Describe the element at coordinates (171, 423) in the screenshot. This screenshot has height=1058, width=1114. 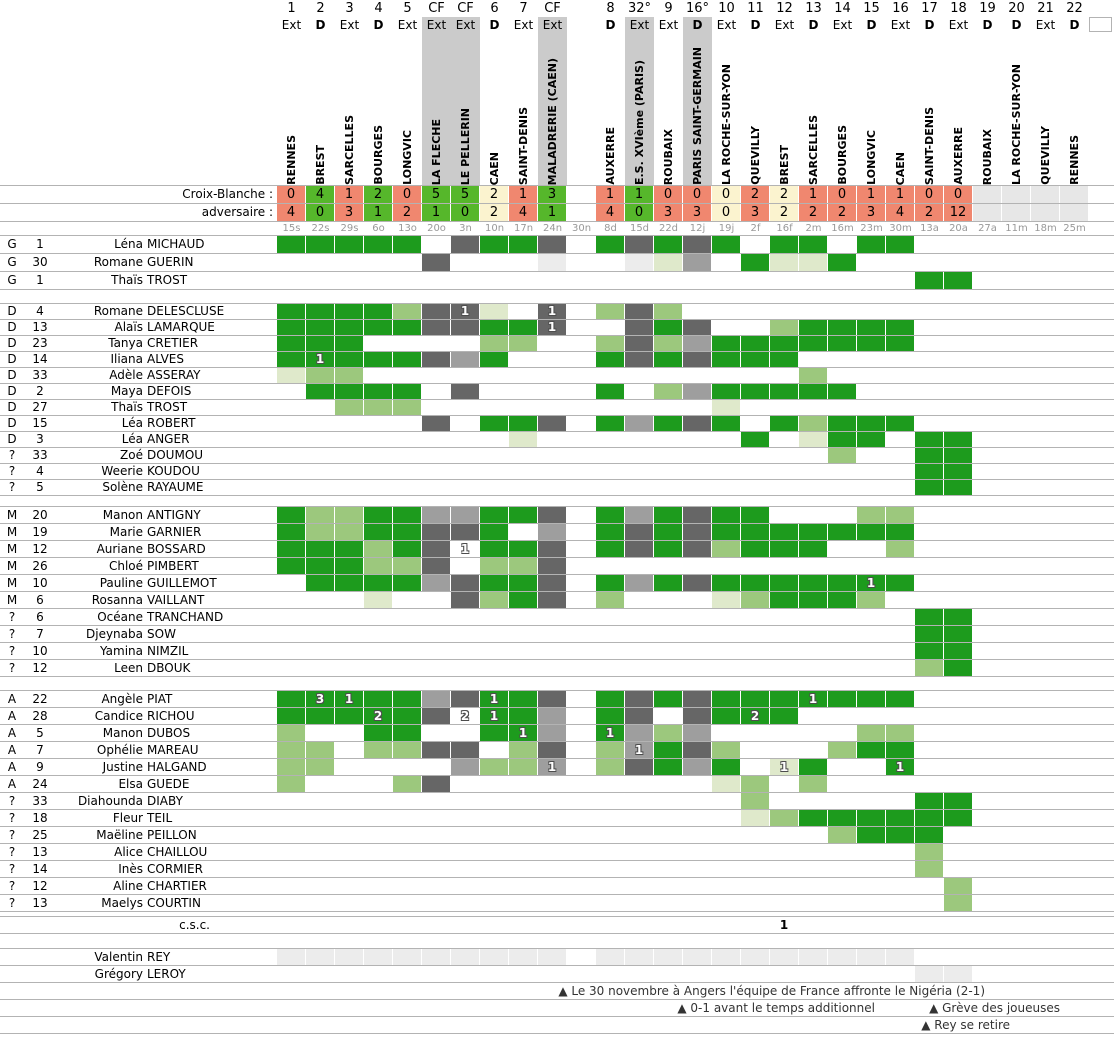
I see `player-last-name: ROBERT` at that location.